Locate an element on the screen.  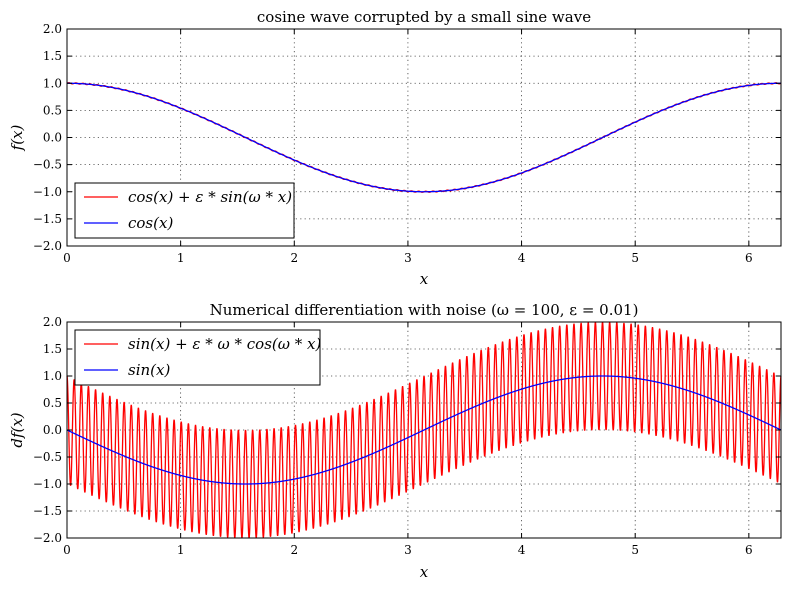
top-x-tick-label: 2 is located at coordinates (294, 258).